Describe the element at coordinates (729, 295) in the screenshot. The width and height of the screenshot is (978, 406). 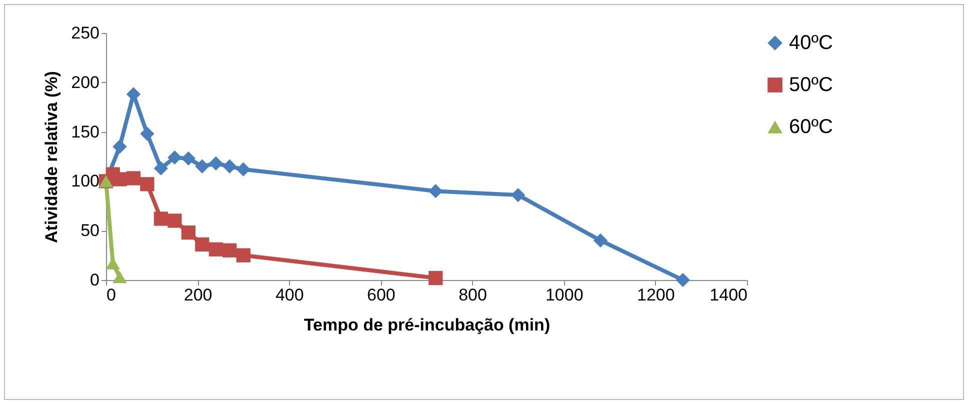
I see `x-tick-label: 1400` at that location.